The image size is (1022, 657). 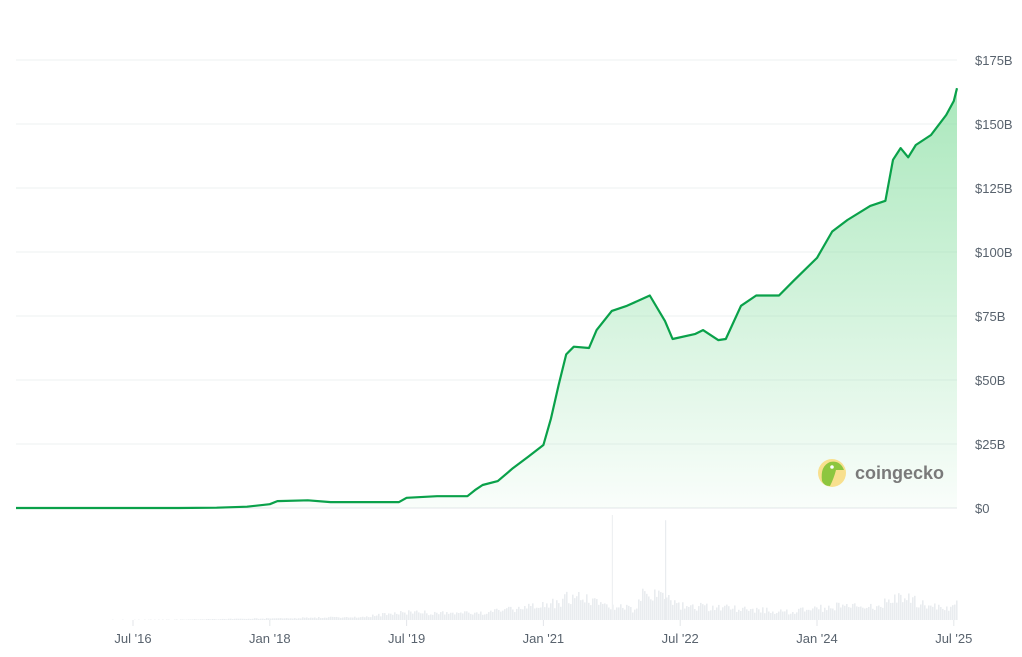 I want to click on x-tick-label: Jan '18, so click(x=270, y=638).